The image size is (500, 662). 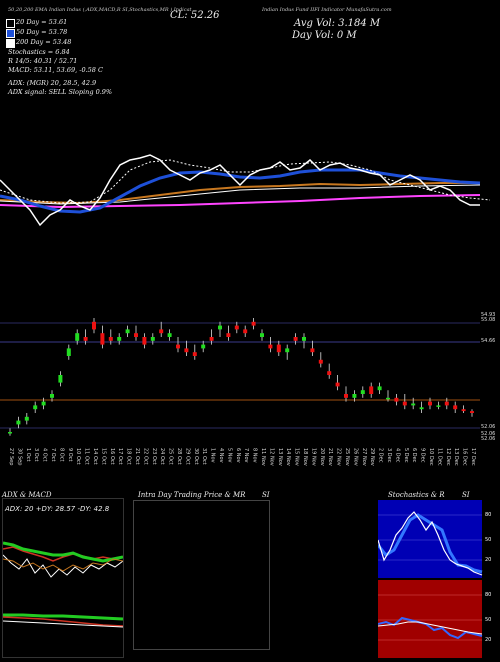 I want to click on date-tick-label: 27 Nov, so click(x=364, y=457).